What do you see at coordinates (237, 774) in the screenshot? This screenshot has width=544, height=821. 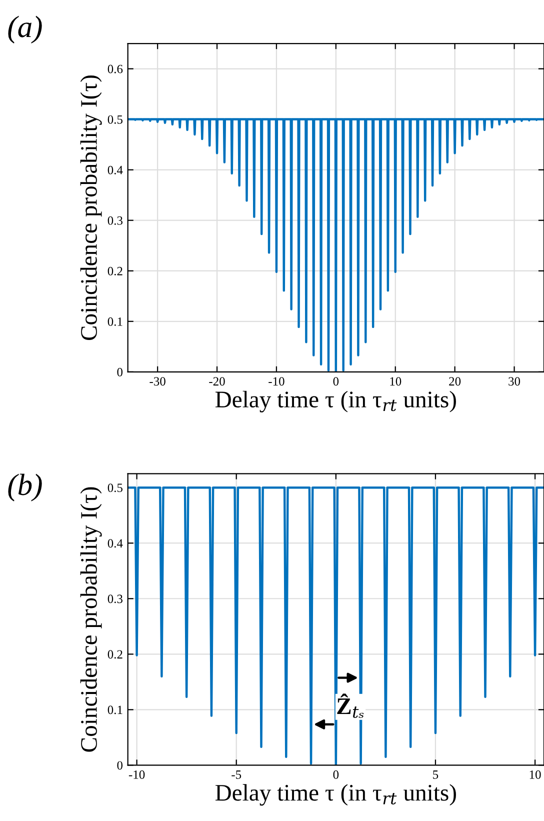 I see `x-tick-label: -5` at bounding box center [237, 774].